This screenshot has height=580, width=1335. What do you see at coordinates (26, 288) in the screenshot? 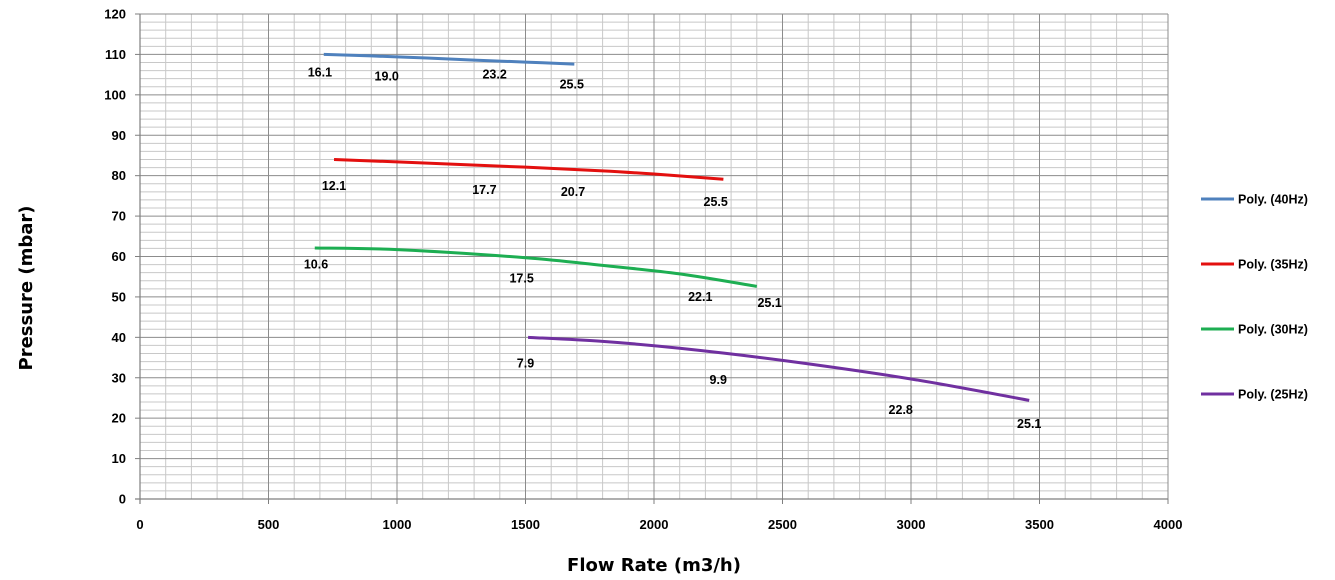
I see `y-axis-title: Pressure (mbar)` at bounding box center [26, 288].